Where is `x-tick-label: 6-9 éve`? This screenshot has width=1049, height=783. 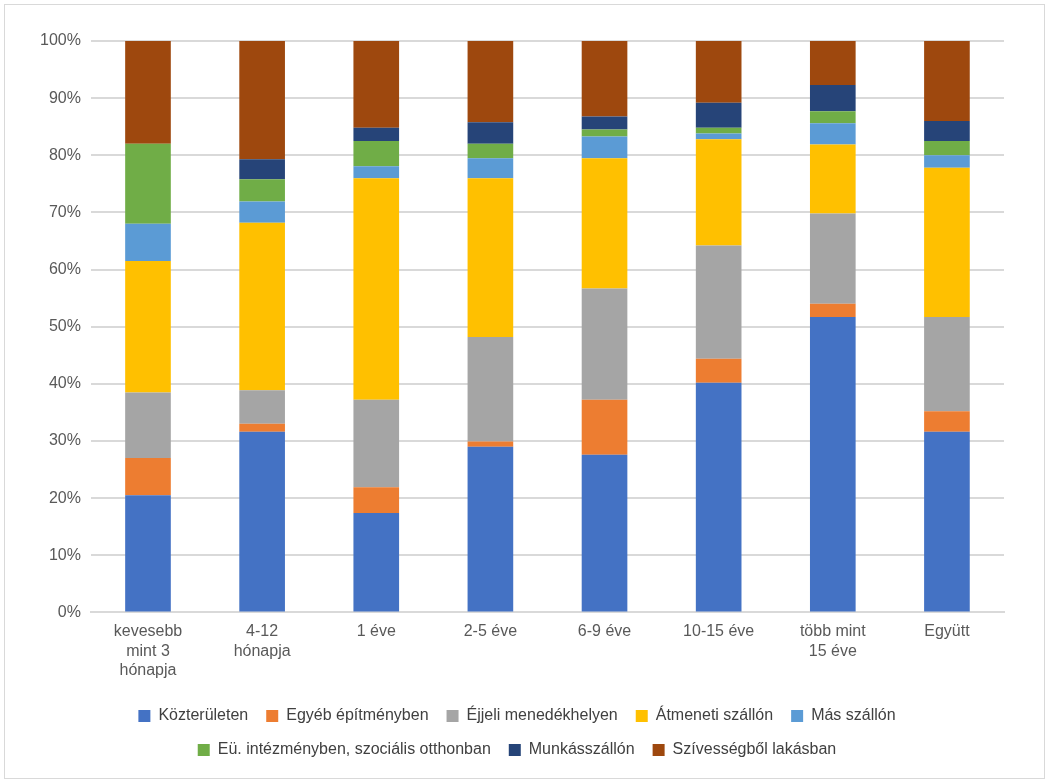
x-tick-label: 6-9 éve is located at coordinates (604, 631).